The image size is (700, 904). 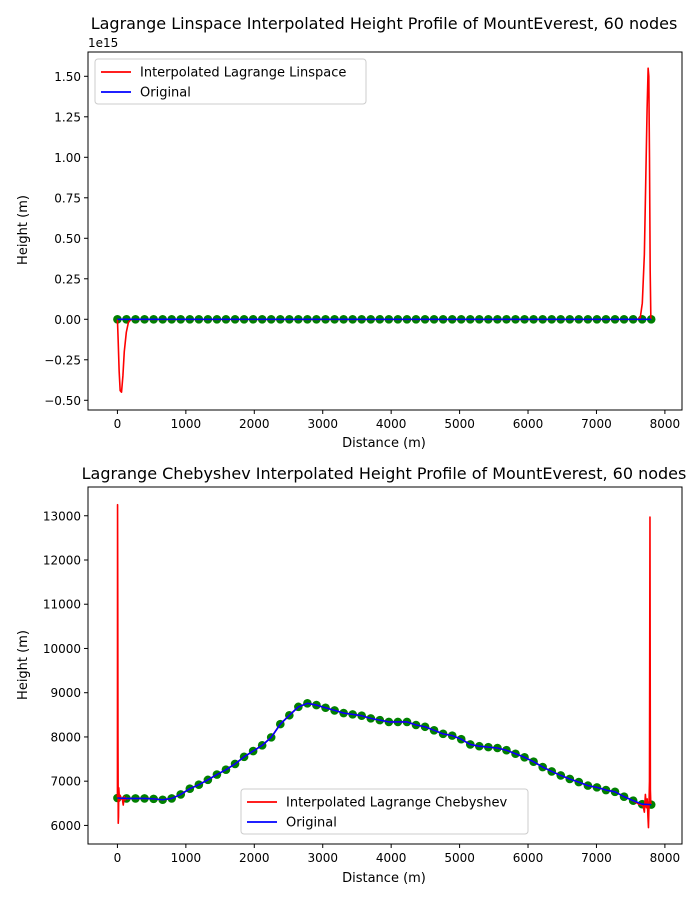 I want to click on y-tick-label: 0.25, so click(x=67, y=279).